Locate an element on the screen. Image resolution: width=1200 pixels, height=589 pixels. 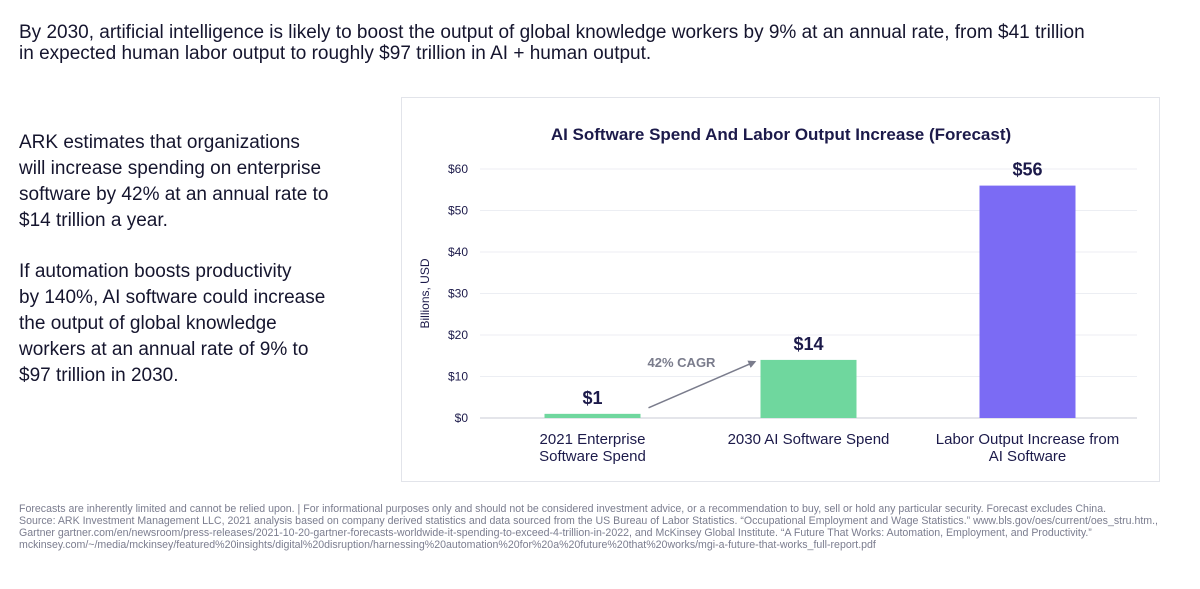
x-tick-label: AI Software is located at coordinates (1028, 456).